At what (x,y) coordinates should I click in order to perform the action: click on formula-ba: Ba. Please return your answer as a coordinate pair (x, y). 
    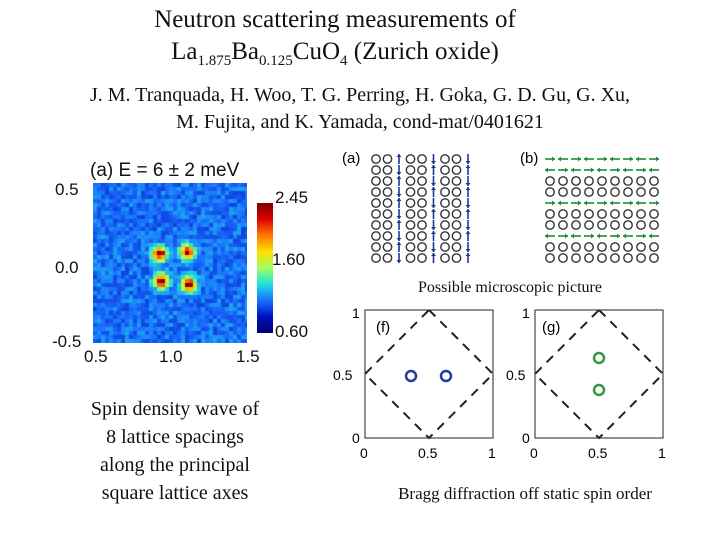
    Looking at the image, I should click on (245, 51).